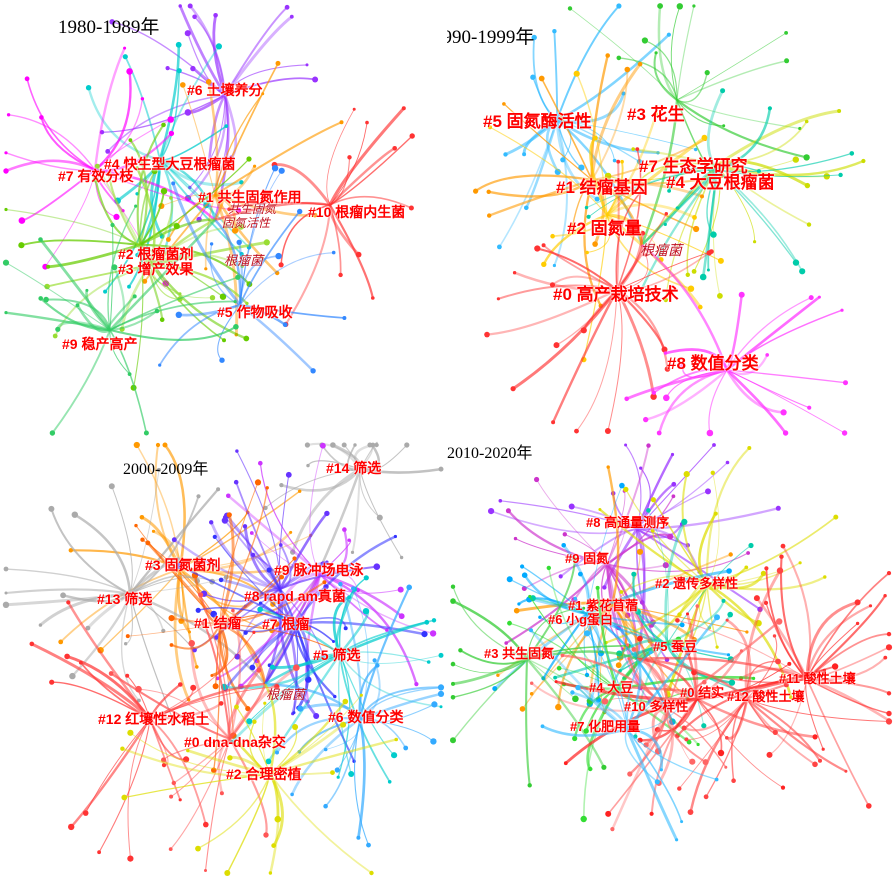  I want to click on cluster-label: #12 红壤性水稻土, so click(154, 719).